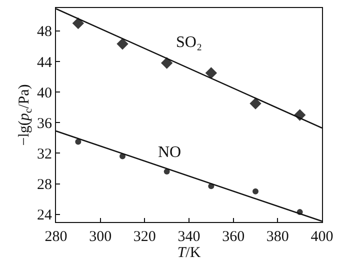 This screenshot has width=340, height=270. I want to click on series-label: SO₂, so click(189, 42).